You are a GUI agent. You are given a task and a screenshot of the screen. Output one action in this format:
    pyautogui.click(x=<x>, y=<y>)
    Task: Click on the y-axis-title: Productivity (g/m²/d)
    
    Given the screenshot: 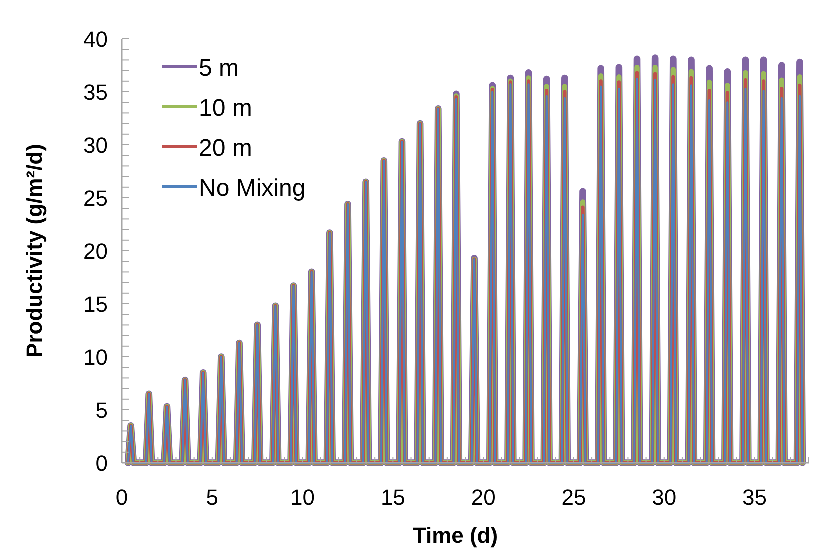 What is the action you would take?
    pyautogui.click(x=34, y=251)
    